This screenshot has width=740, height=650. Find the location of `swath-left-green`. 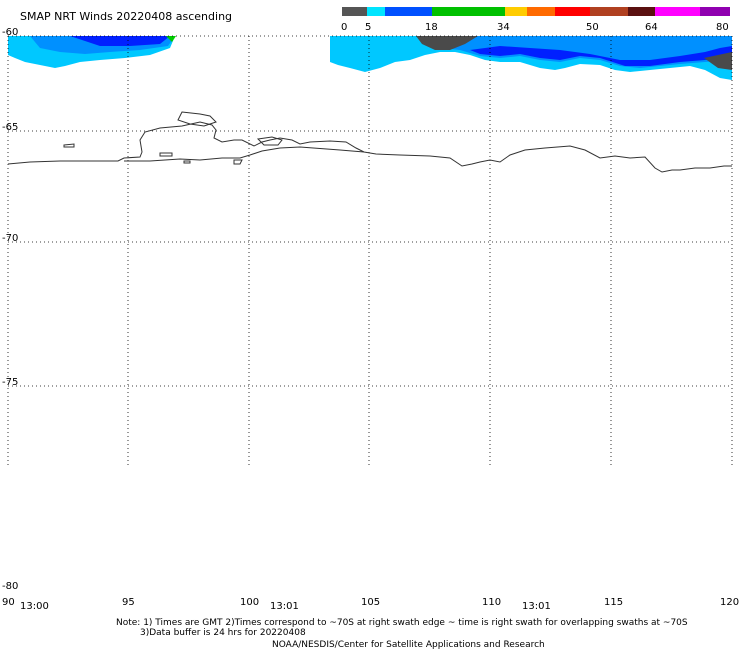

swath-left-green is located at coordinates (171, 39).